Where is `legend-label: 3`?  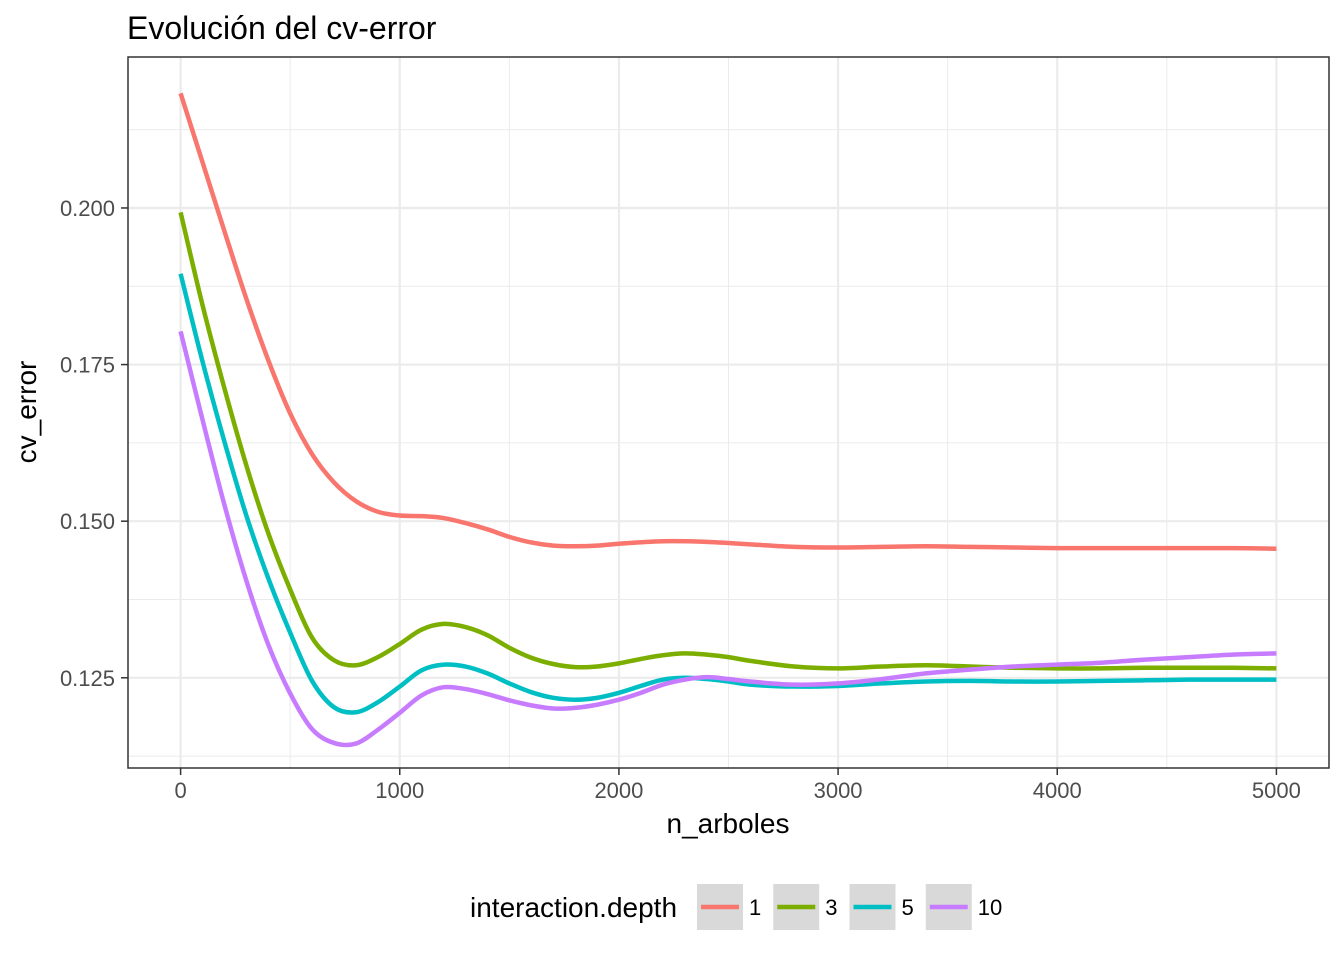 legend-label: 3 is located at coordinates (831, 907).